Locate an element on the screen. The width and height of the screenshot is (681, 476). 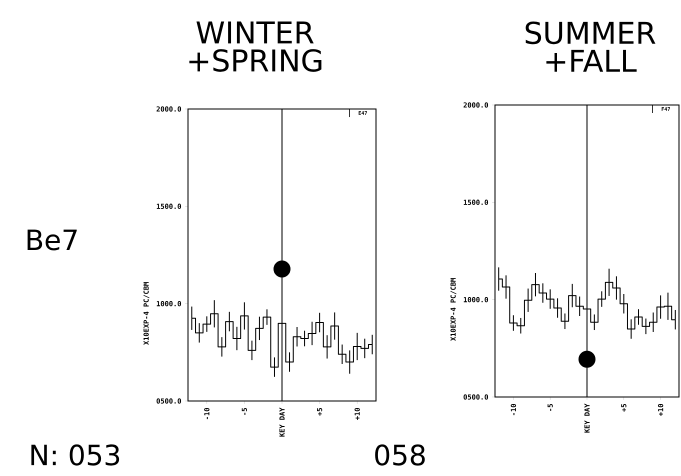
text: Be7 is located at coordinates (52, 240).